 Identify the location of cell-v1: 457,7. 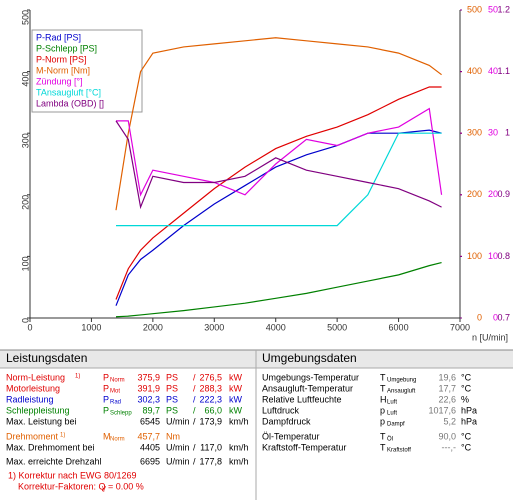
(148, 436).